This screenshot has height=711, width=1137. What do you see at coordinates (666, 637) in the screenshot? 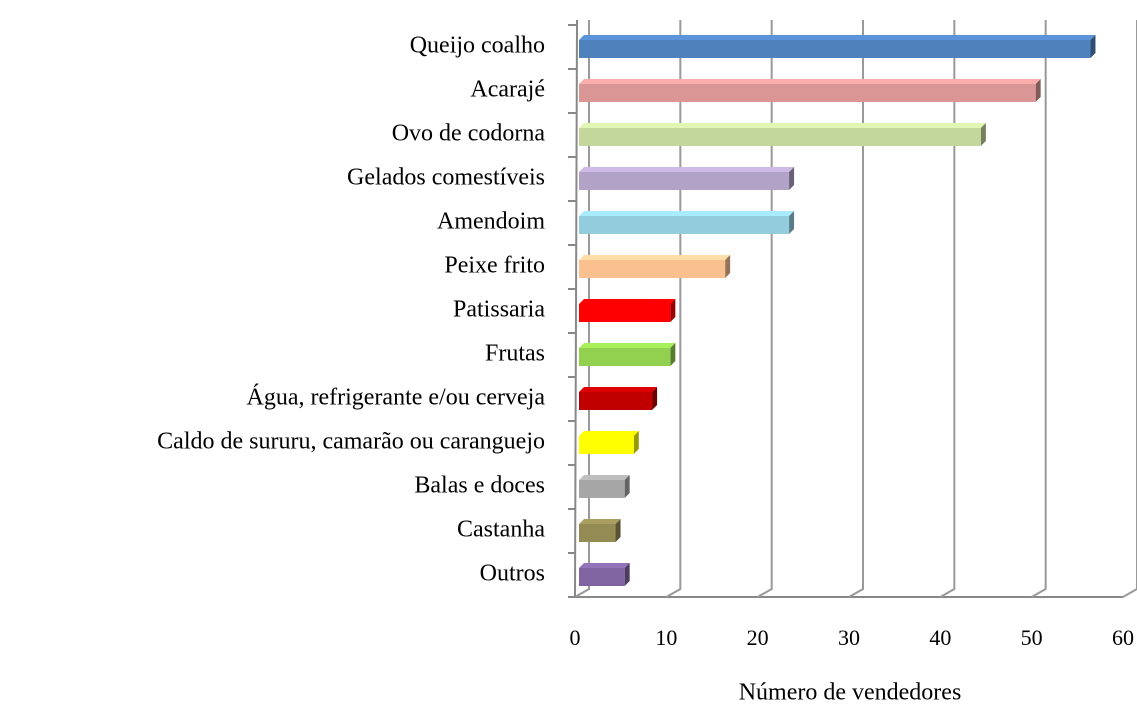
I see `x-tick-label: 10` at bounding box center [666, 637].